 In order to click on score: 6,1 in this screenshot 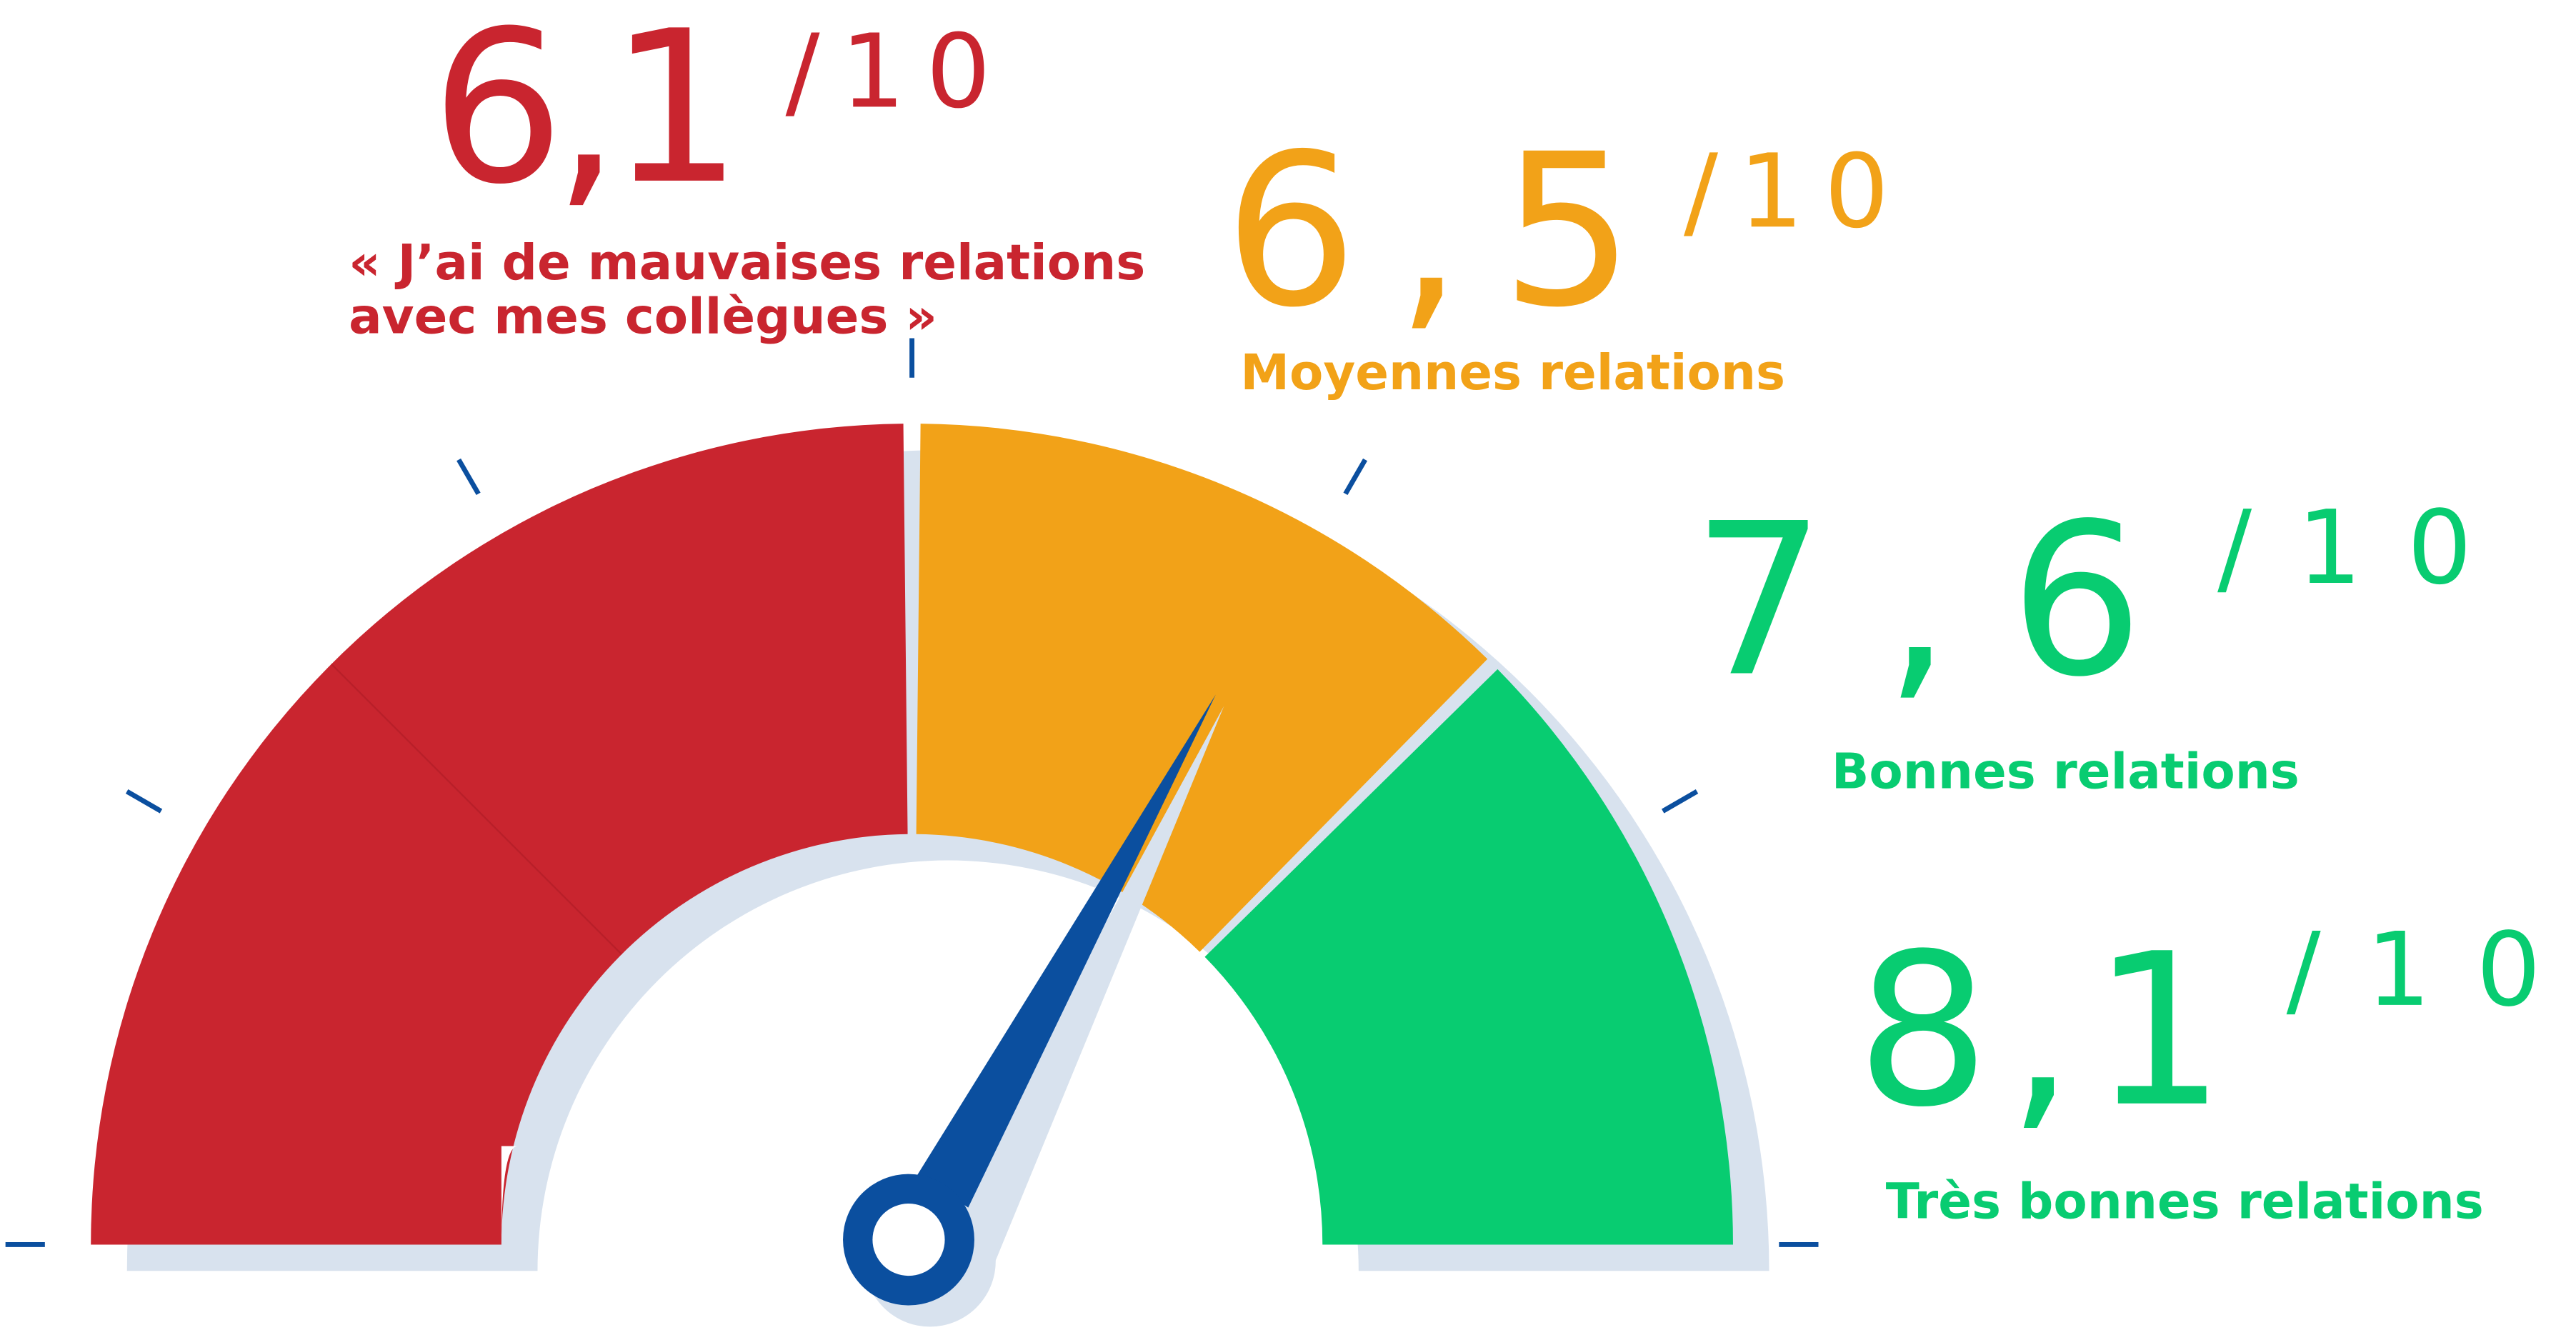, I will do `click(587, 115)`.